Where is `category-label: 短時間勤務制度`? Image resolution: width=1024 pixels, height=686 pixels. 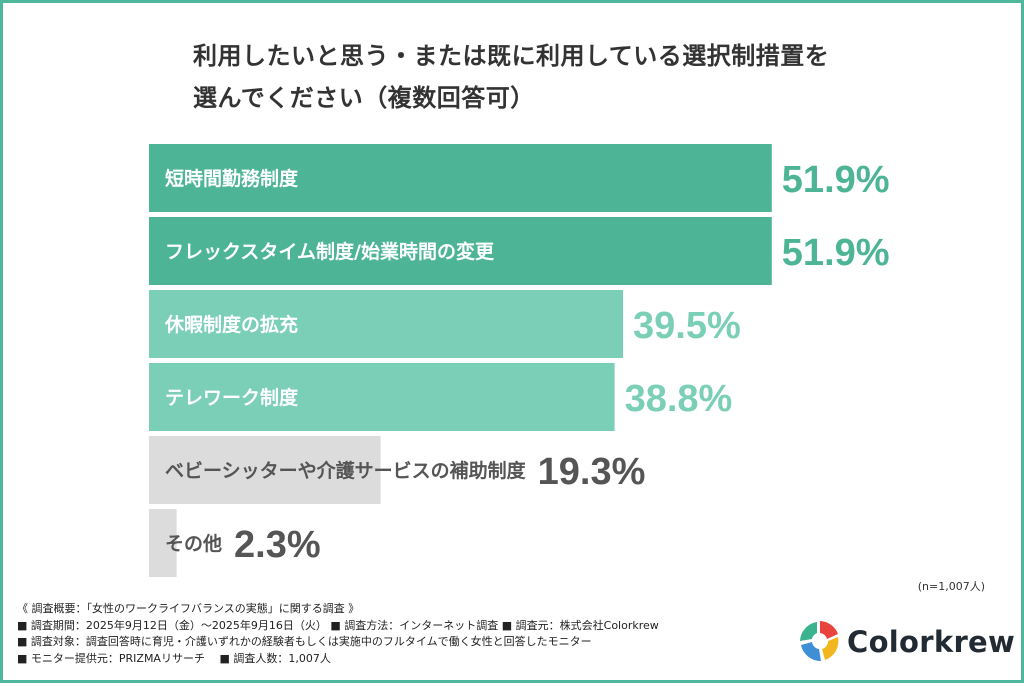
category-label: 短時間勤務制度 is located at coordinates (232, 178).